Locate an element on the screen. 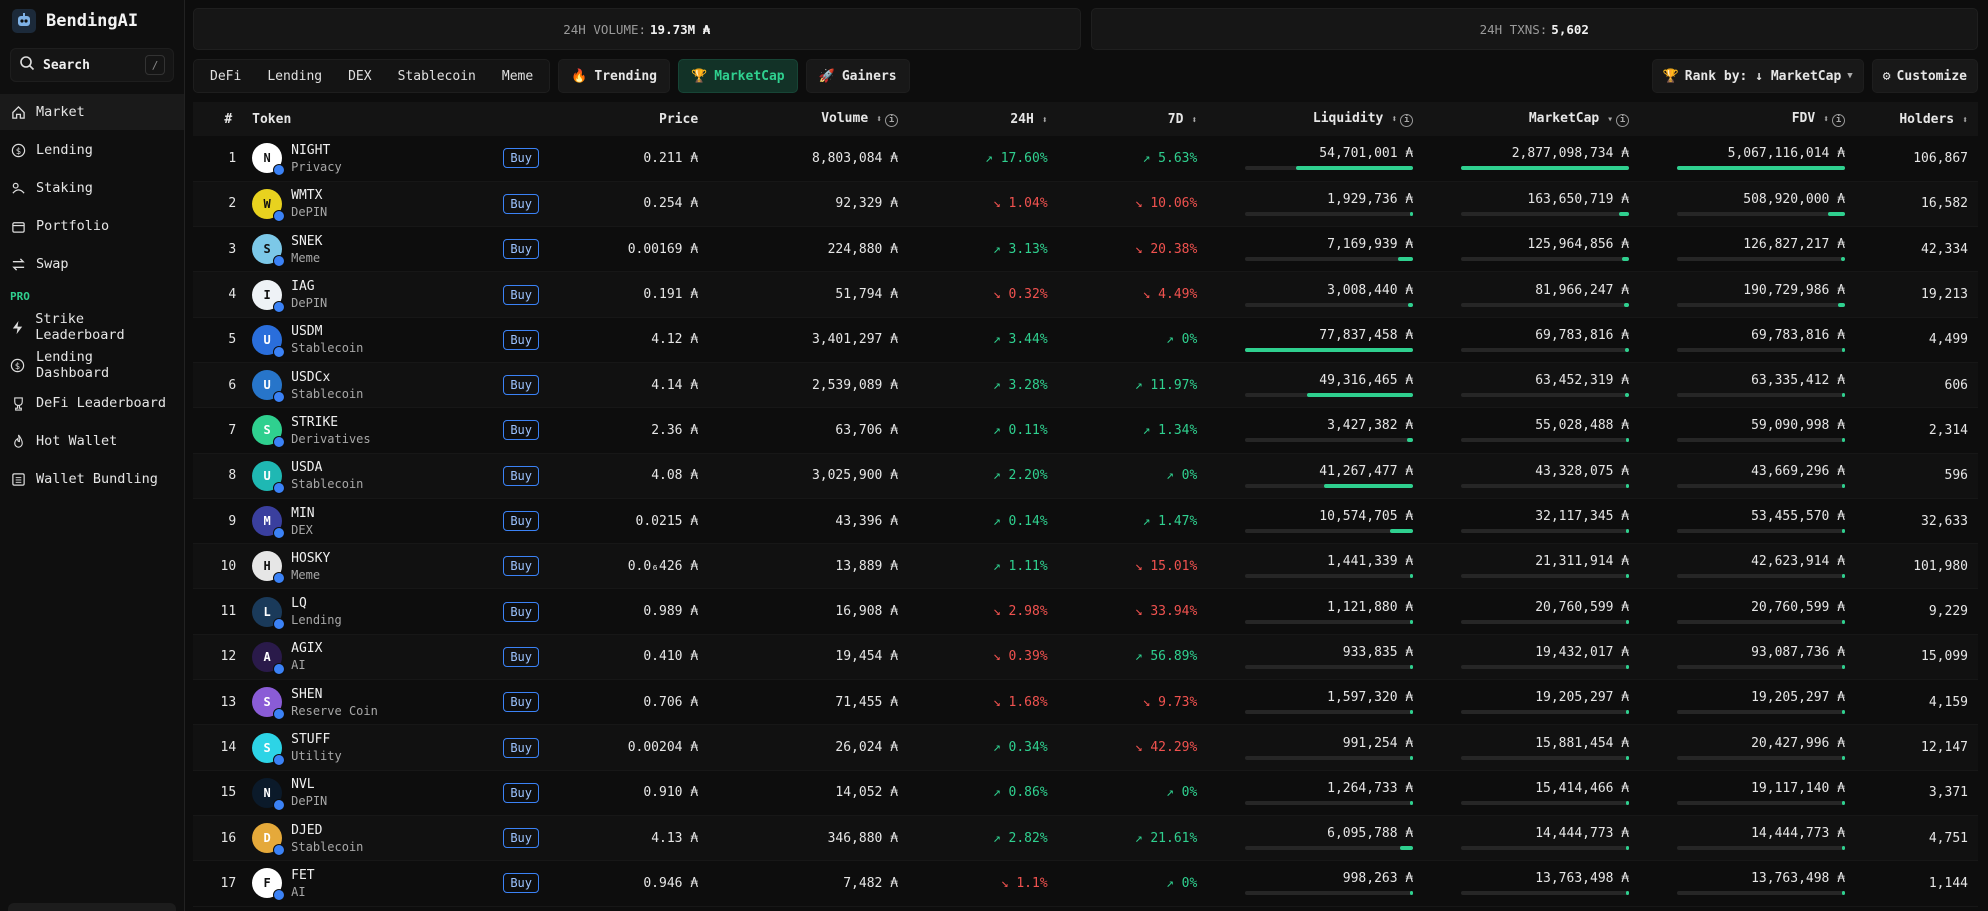  sidebar-item-portfolio: Portfolio is located at coordinates (92, 226).